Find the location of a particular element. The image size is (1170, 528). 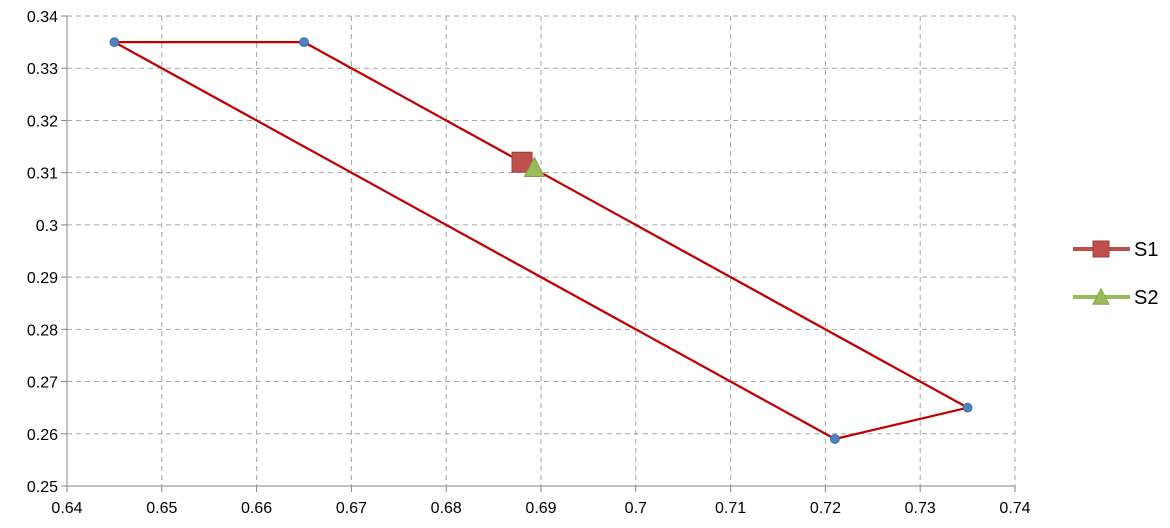

x-tick-label: 0.66 is located at coordinates (256, 508).